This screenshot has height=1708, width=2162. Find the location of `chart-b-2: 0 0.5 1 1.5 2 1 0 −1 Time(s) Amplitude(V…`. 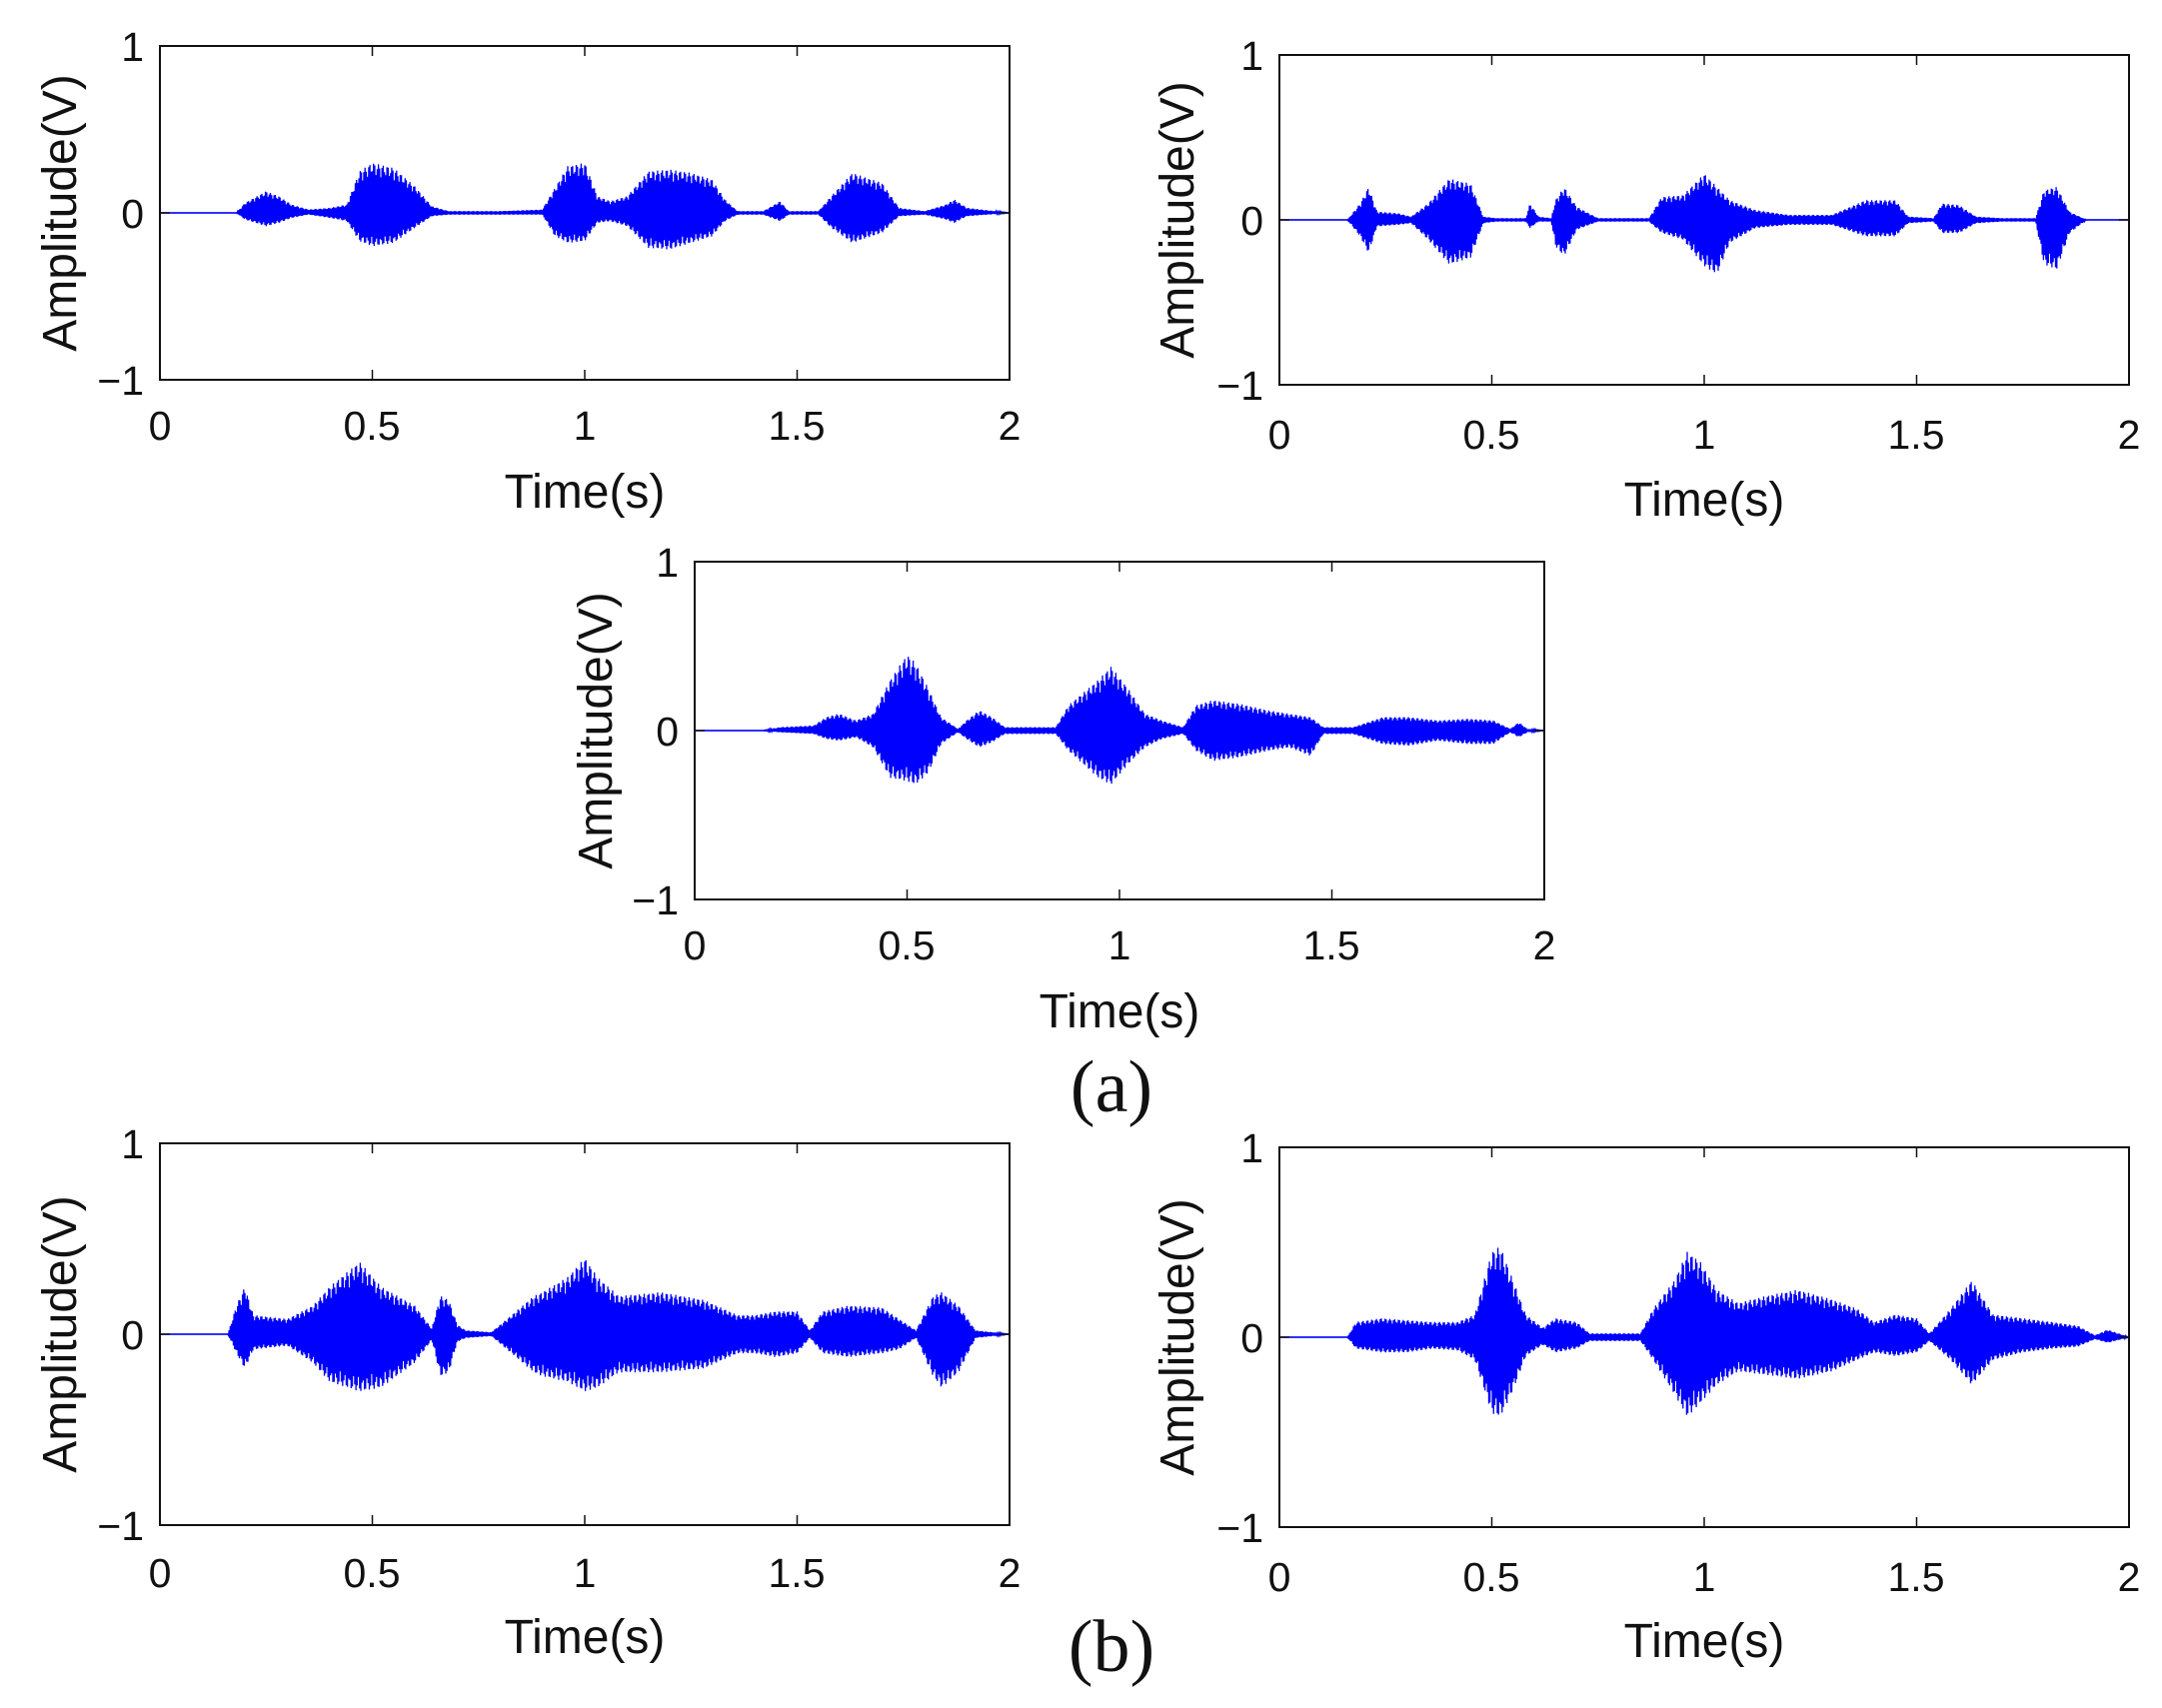

chart-b-2: 0 0.5 1 1.5 2 1 0 −1 Time(s) Amplitude(V… is located at coordinates (1645, 1396).